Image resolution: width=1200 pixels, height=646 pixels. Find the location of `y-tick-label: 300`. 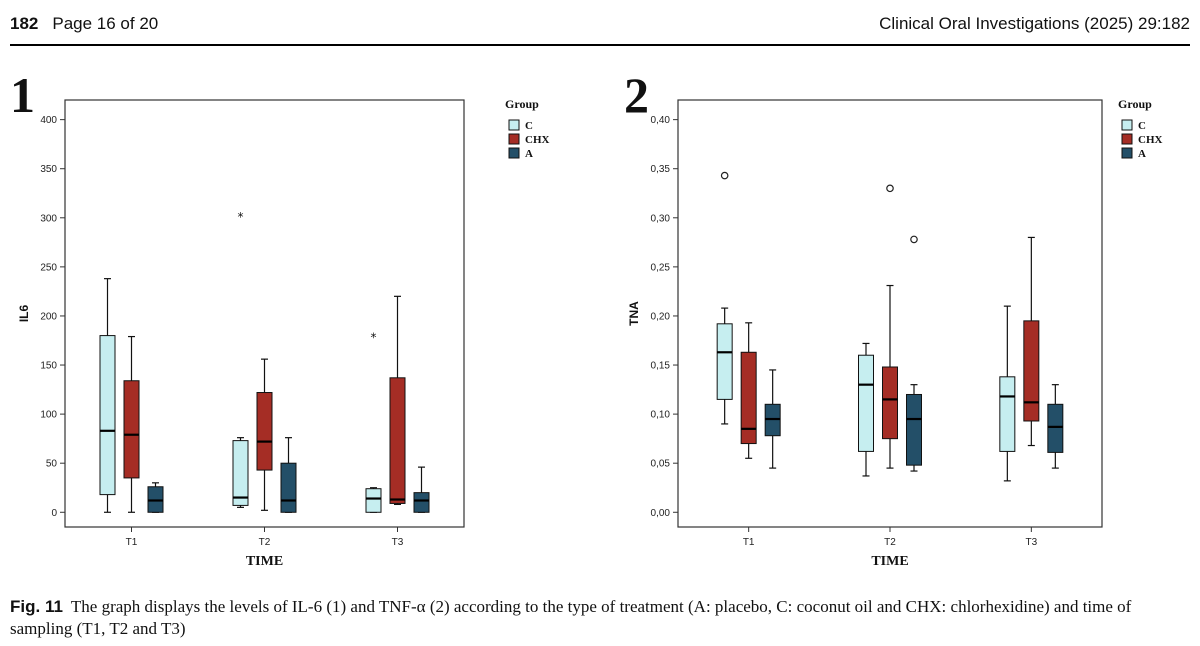

y-tick-label: 300 is located at coordinates (48, 218).